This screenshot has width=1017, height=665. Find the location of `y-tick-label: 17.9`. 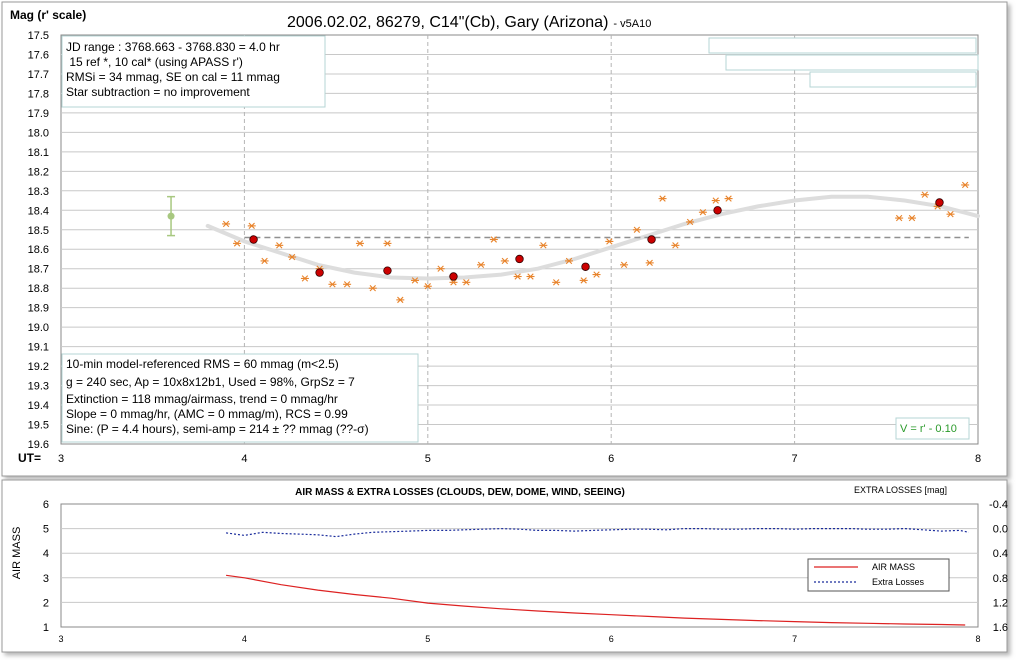

y-tick-label: 17.9 is located at coordinates (38, 114).